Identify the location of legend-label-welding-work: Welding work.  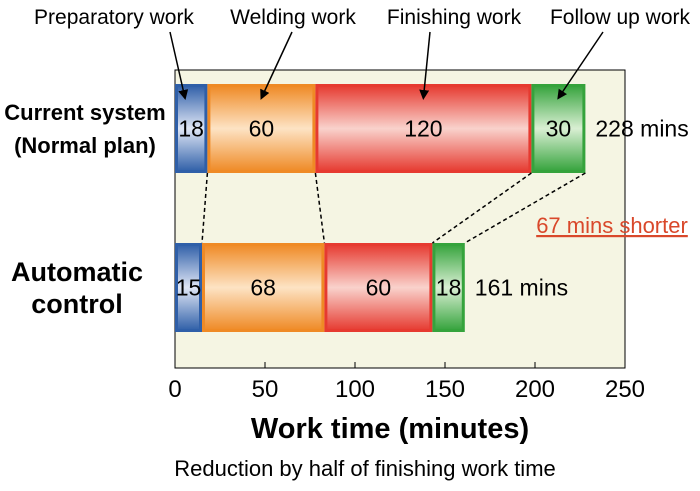
(293, 17).